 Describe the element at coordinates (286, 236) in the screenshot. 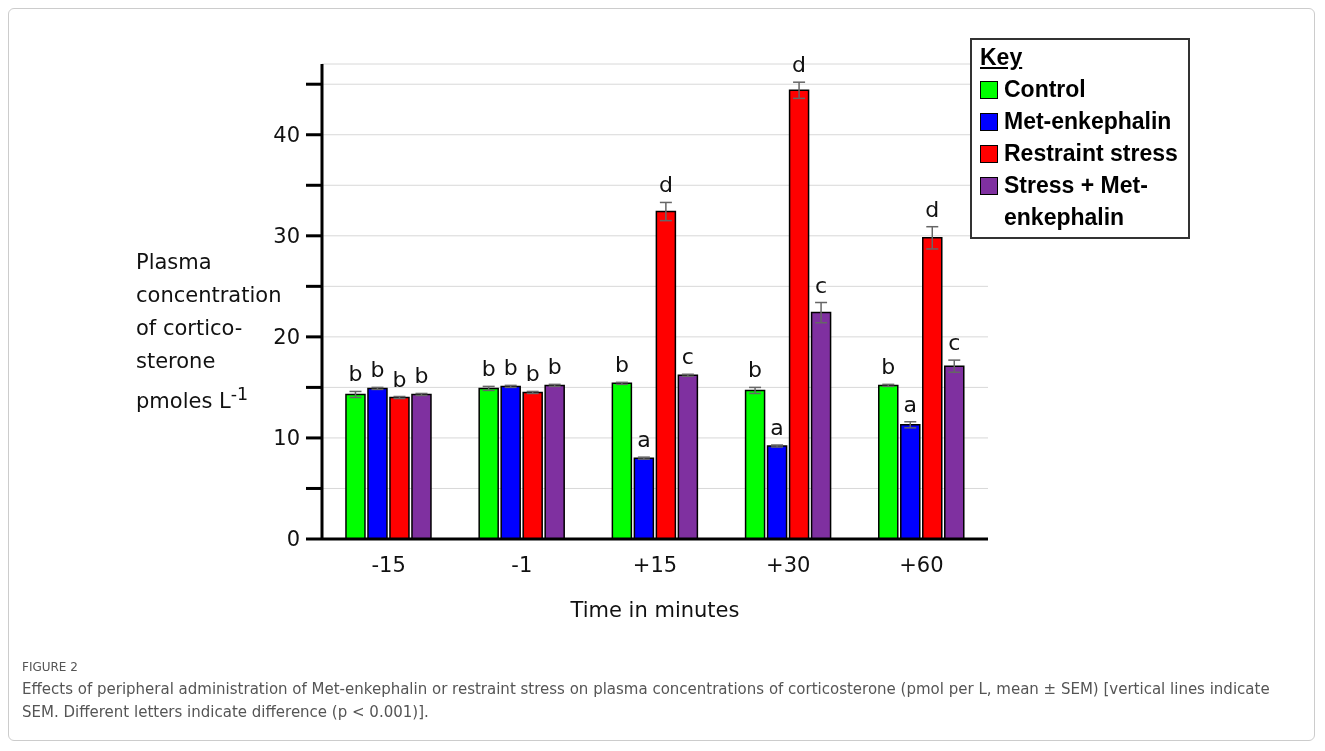

I see `y-tick-label: 30` at that location.